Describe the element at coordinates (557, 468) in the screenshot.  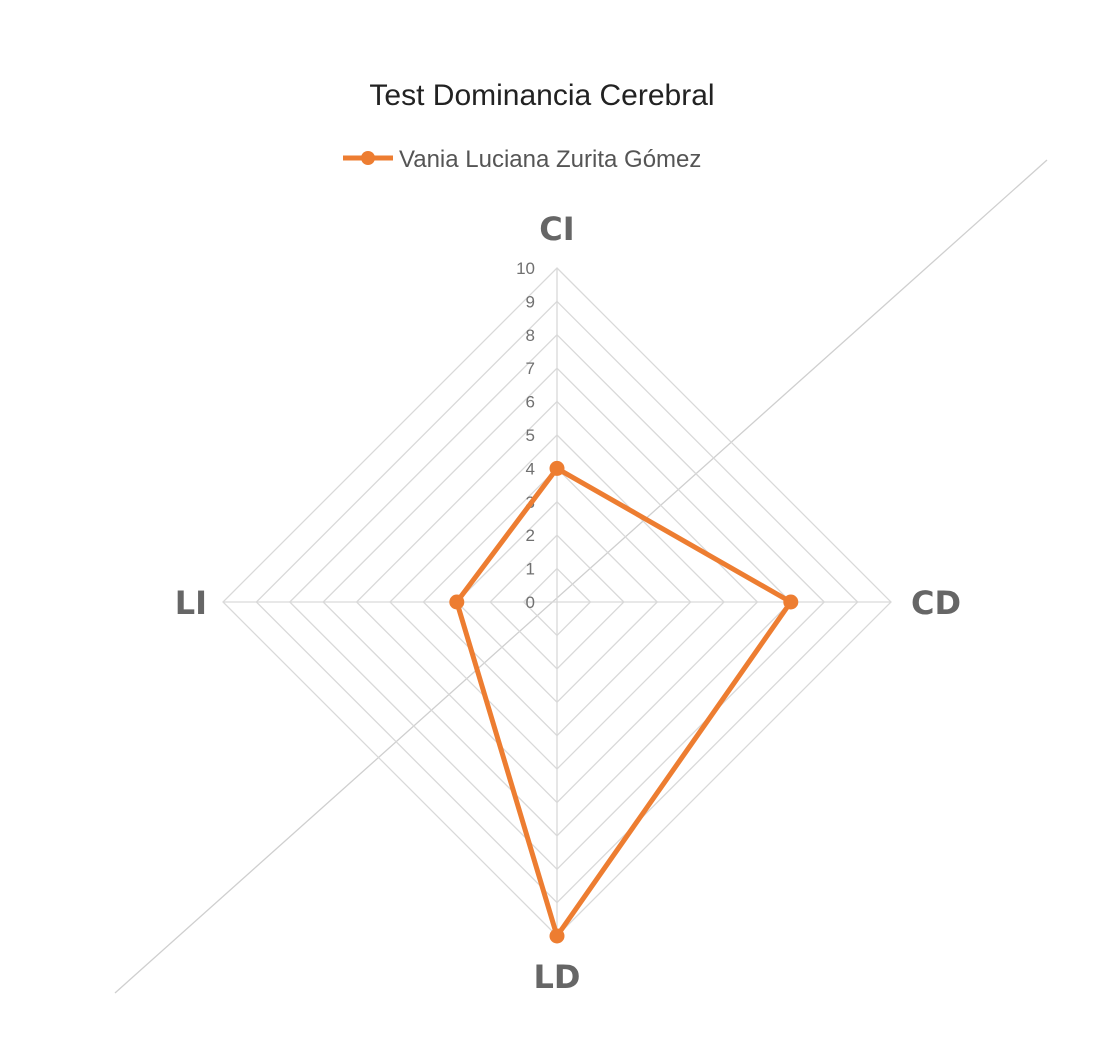
I see `data-point-ci` at that location.